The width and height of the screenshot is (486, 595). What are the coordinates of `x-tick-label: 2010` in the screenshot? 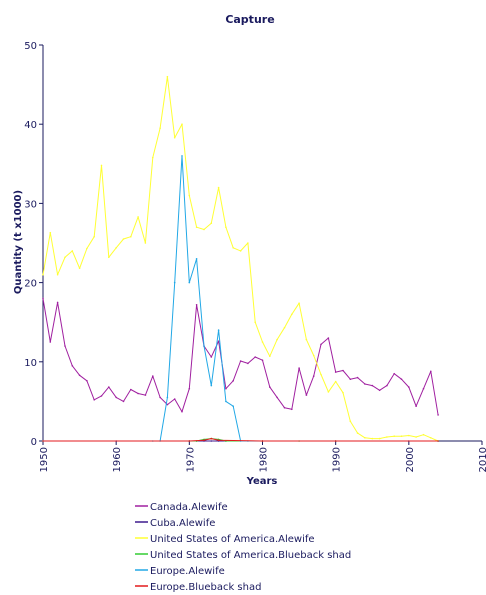 It's located at (482, 459).